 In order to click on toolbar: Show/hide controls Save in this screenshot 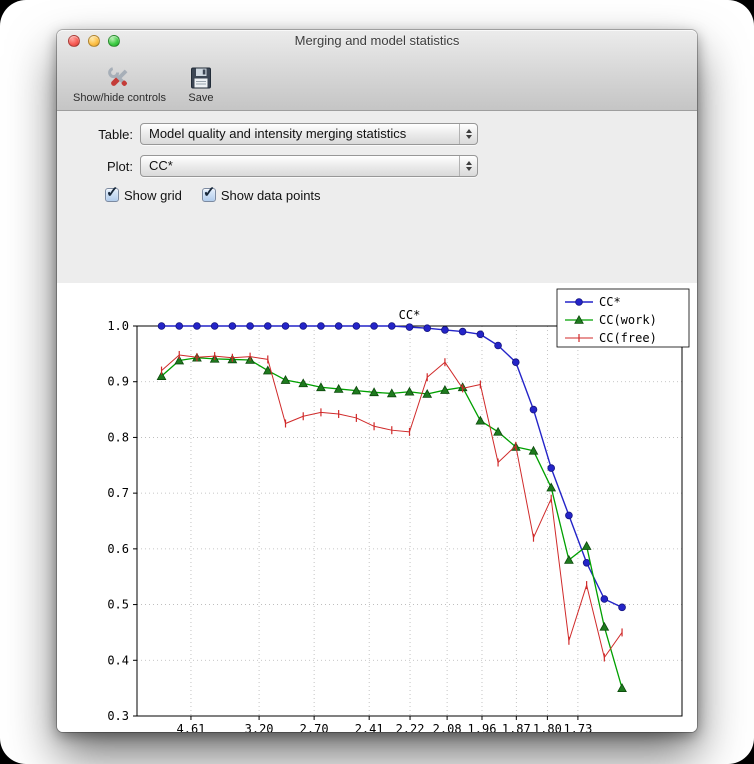, I will do `click(377, 81)`.